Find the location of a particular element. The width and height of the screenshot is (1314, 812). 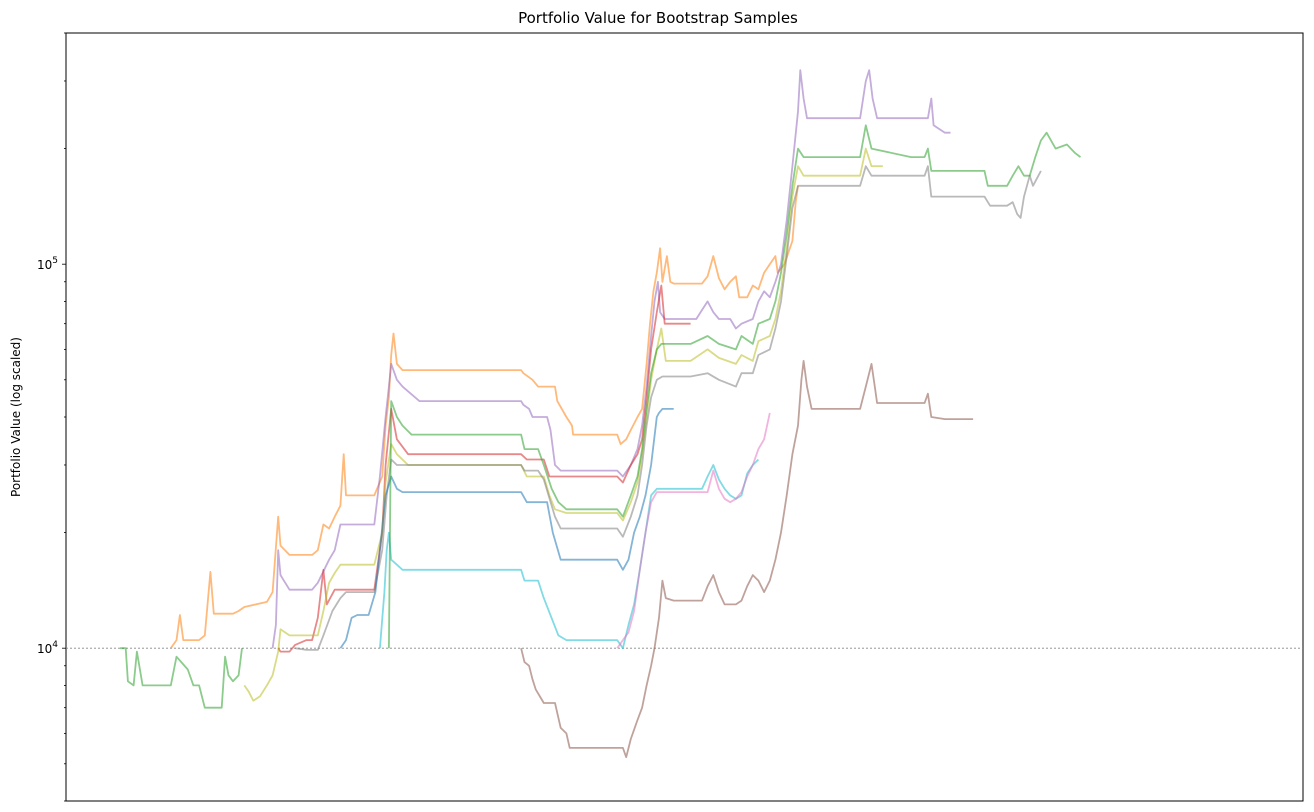

y-major-ticks: 10⁴ 10⁵ is located at coordinates (51, 456).